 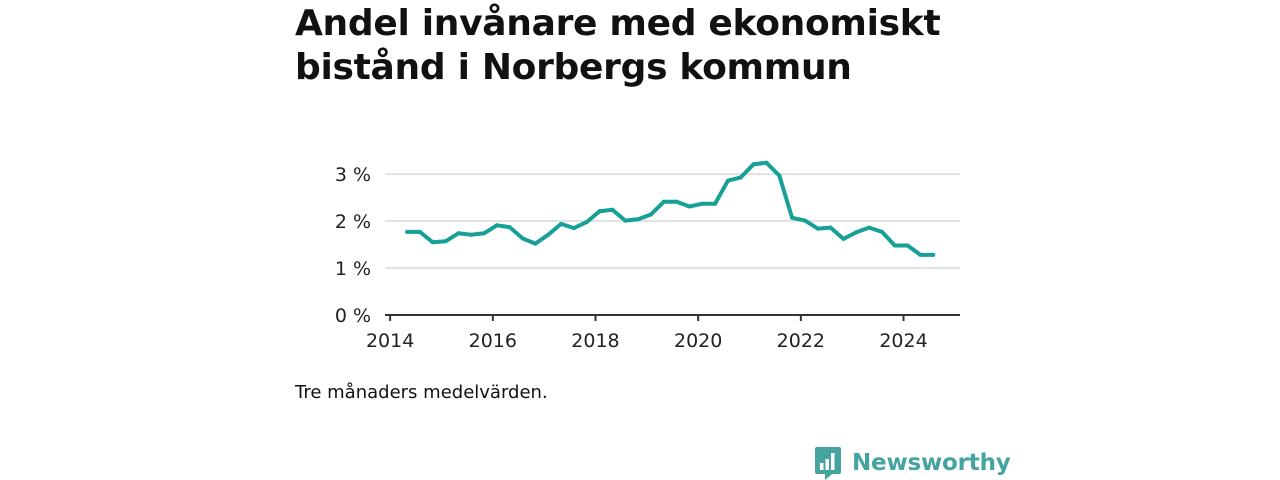 I want to click on y-axis-ticks: 0 % 1 % 2 % 3 %, so click(x=353, y=245).